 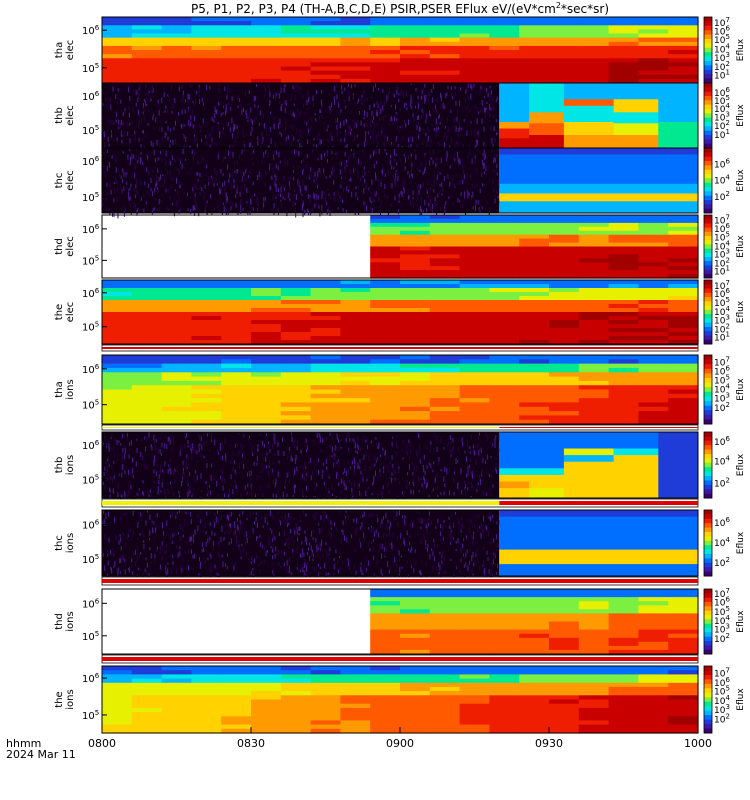 I want to click on colorbar-tick-label: 106, so click(x=722, y=293).